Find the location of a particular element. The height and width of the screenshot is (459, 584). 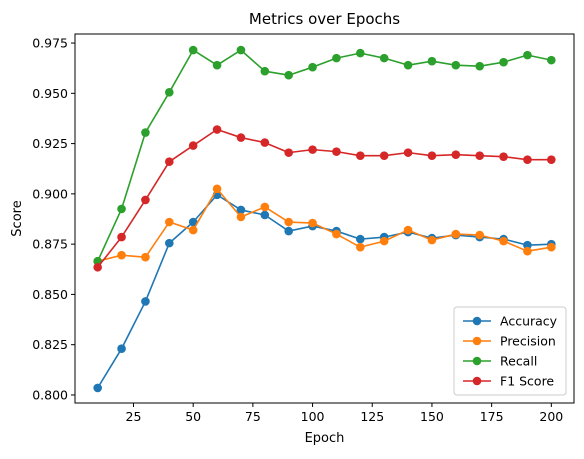

legend-box is located at coordinates (510, 351).